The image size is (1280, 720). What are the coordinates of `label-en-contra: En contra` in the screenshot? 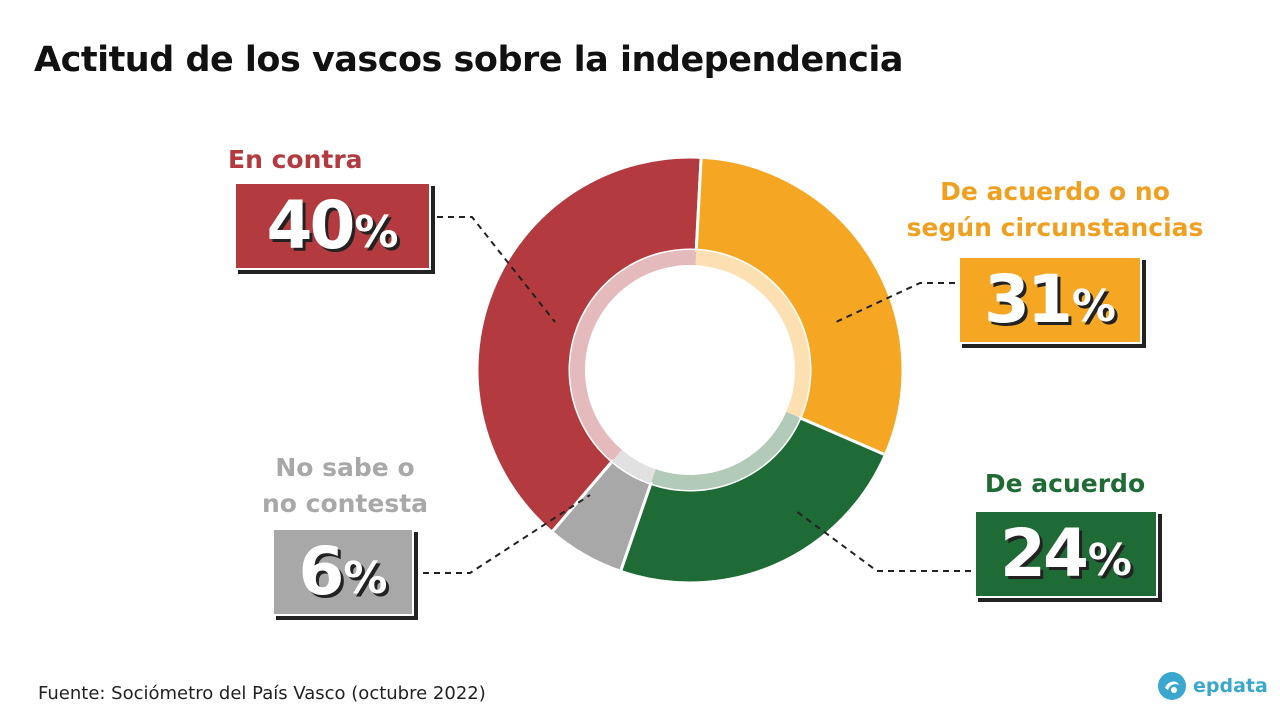 It's located at (295, 159).